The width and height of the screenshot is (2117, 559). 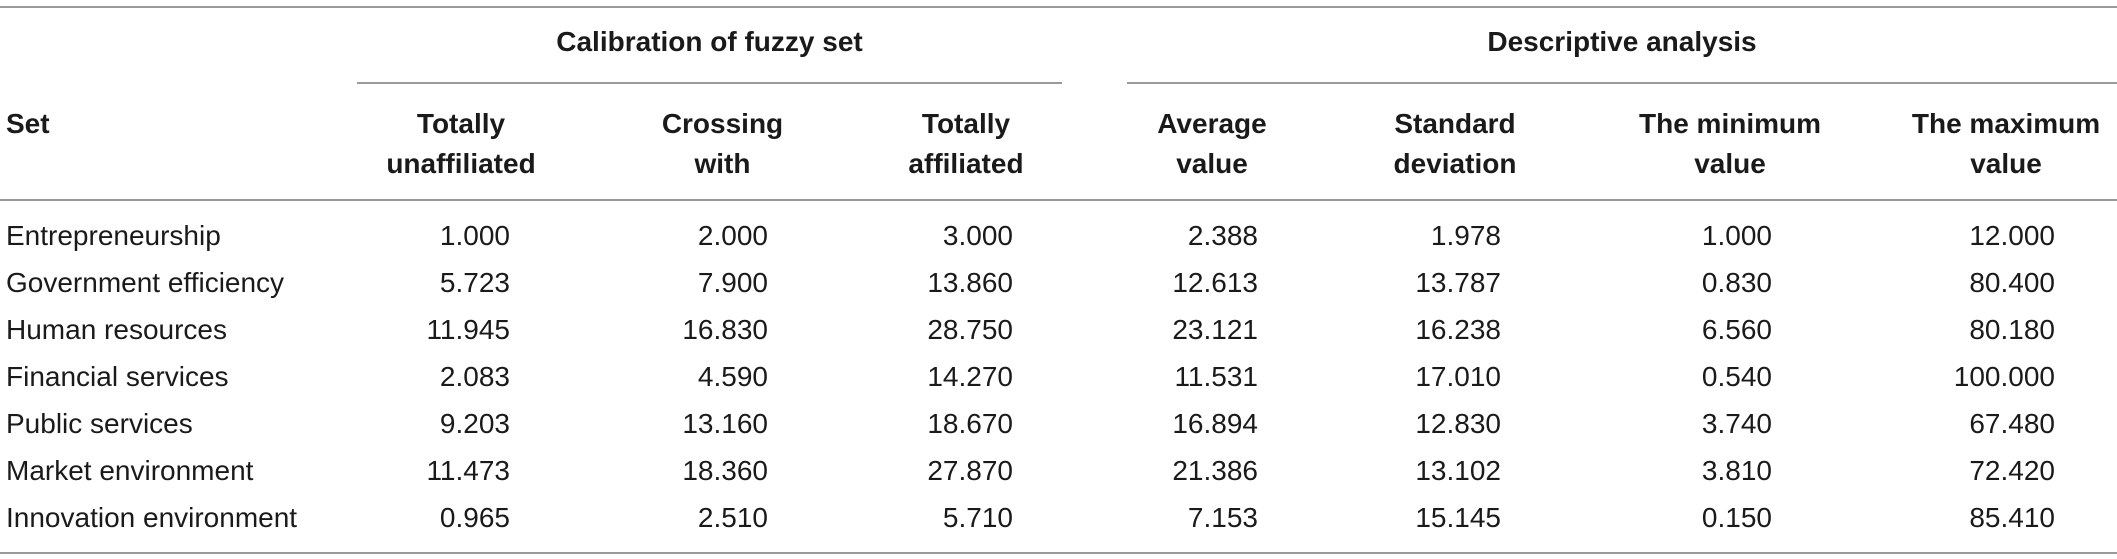 What do you see at coordinates (722, 163) in the screenshot?
I see `column-header-line: with` at bounding box center [722, 163].